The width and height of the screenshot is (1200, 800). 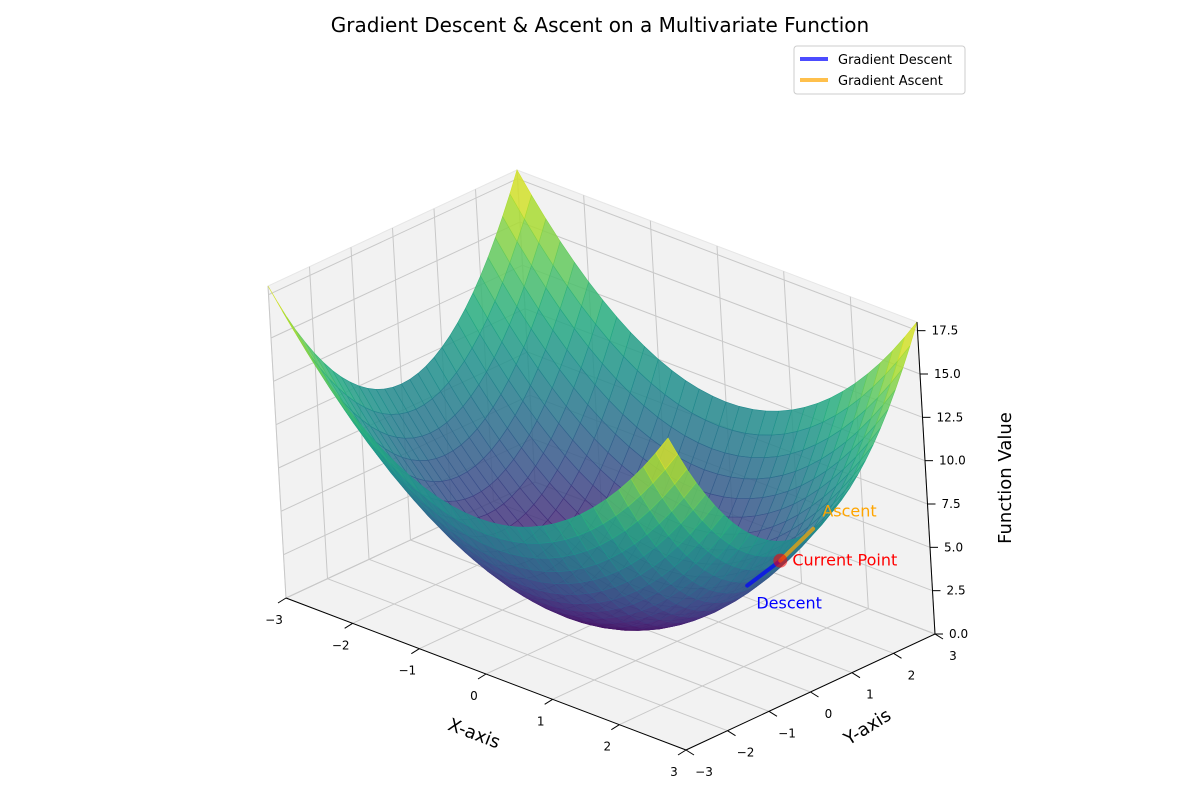 What do you see at coordinates (474, 733) in the screenshot?
I see `x-axis-label: X-axis` at bounding box center [474, 733].